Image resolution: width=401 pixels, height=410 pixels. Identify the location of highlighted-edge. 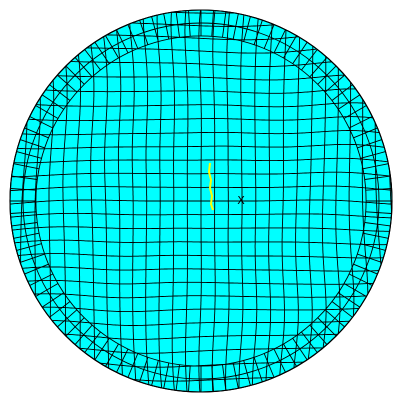
(210, 186).